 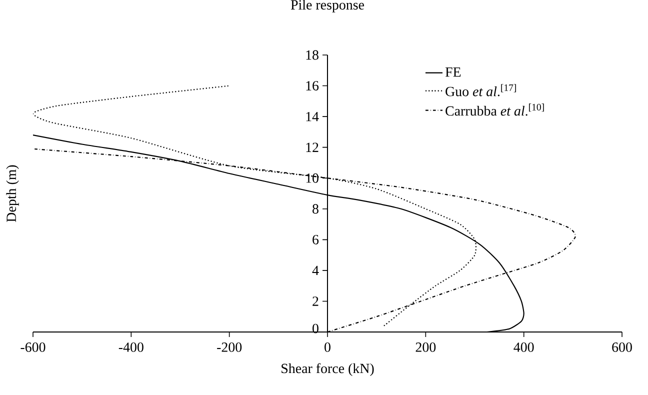 I want to click on x-tick-label: 400, so click(x=524, y=347).